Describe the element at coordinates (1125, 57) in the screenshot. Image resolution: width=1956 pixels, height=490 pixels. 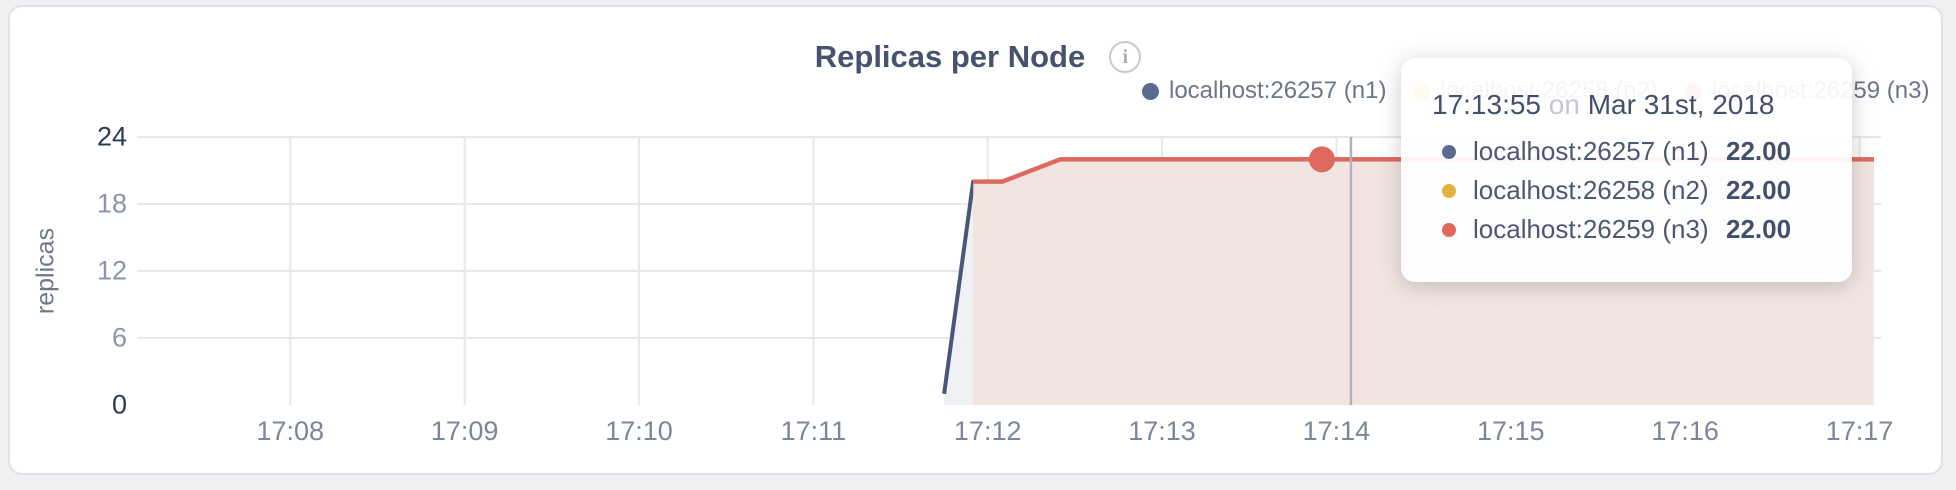
I see `info-icon: i` at that location.